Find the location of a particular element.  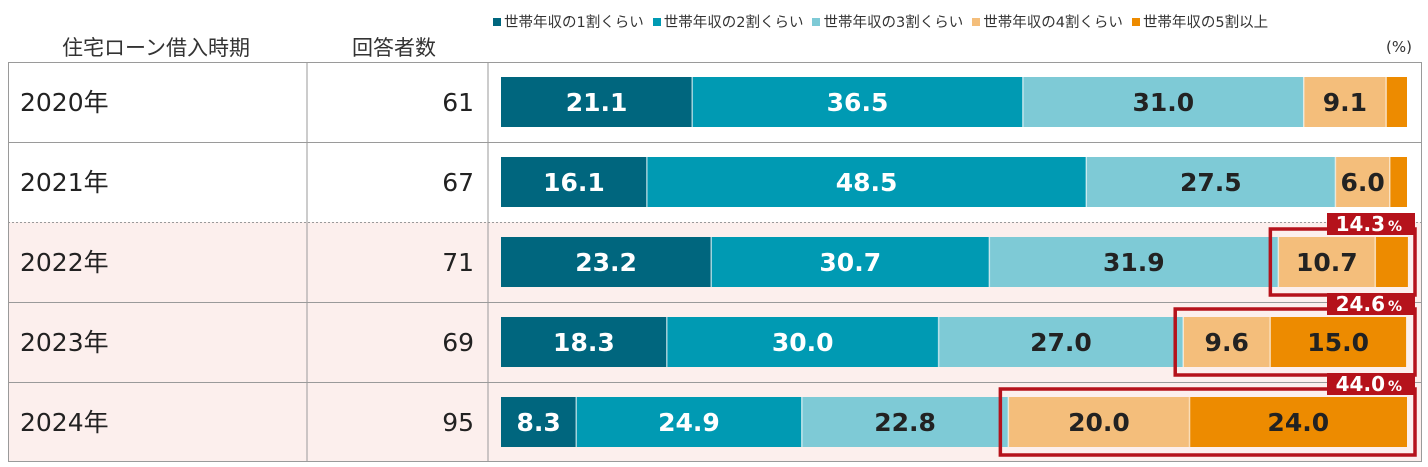

data-label: 30.0 is located at coordinates (803, 342).